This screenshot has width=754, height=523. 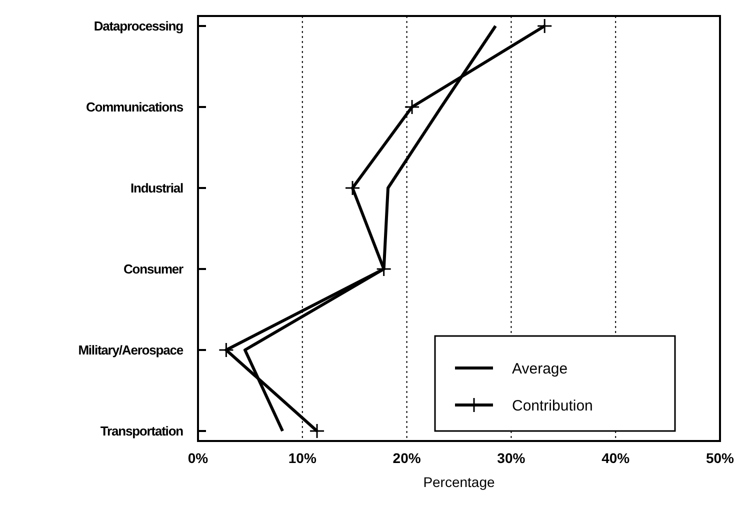 What do you see at coordinates (139, 26) in the screenshot?
I see `y-tick-label: Dataprocessing` at bounding box center [139, 26].